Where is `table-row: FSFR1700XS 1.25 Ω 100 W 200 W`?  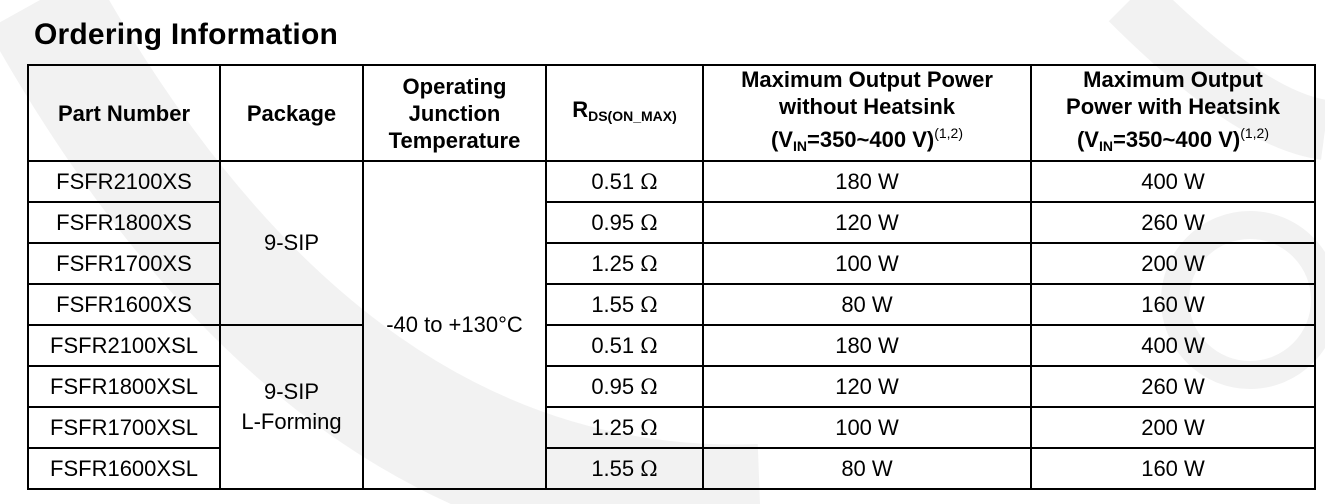
table-row: FSFR1700XS 1.25 Ω 100 W 200 W is located at coordinates (671, 263).